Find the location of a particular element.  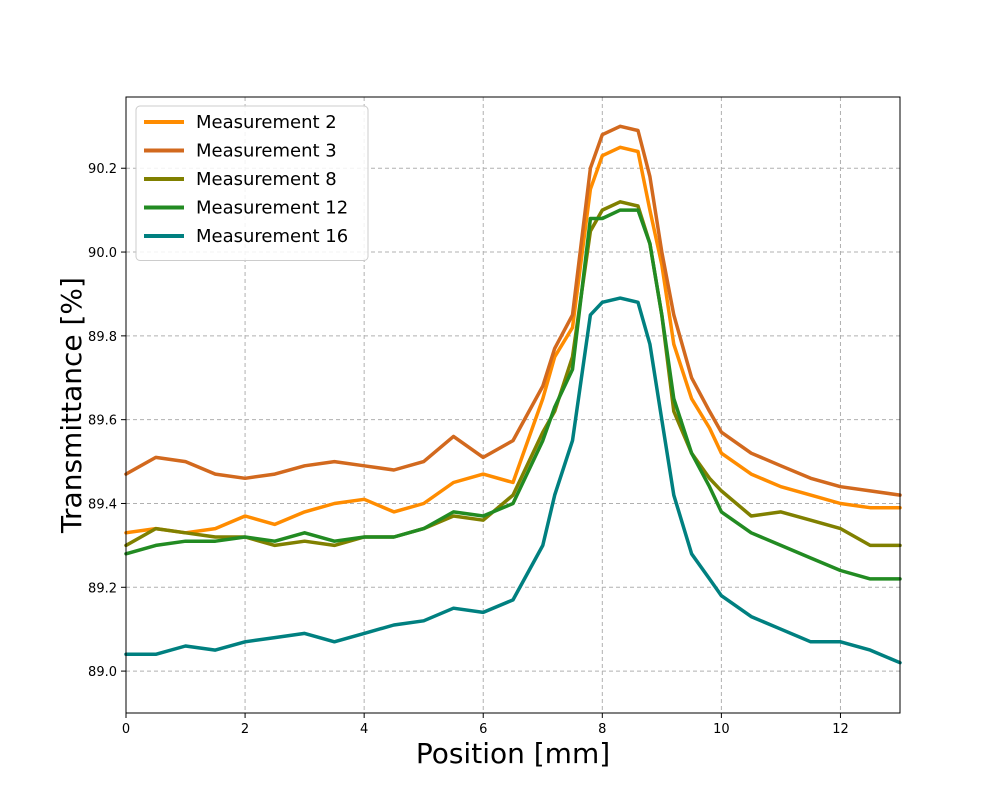

y-axis: 89.0 89.2 89.4 89.6 89.8 90.0 90.2 is located at coordinates (107, 421).